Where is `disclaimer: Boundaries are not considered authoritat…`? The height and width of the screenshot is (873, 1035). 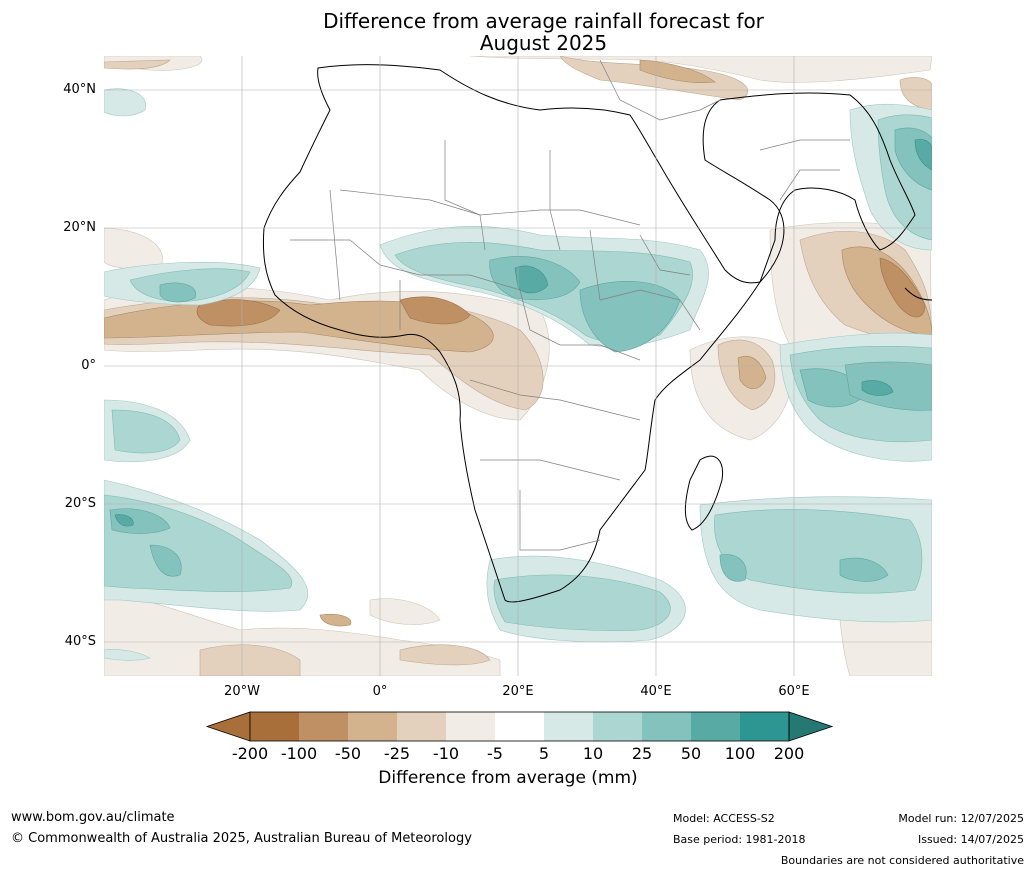 disclaimer: Boundaries are not considered authoritat… is located at coordinates (902, 860).